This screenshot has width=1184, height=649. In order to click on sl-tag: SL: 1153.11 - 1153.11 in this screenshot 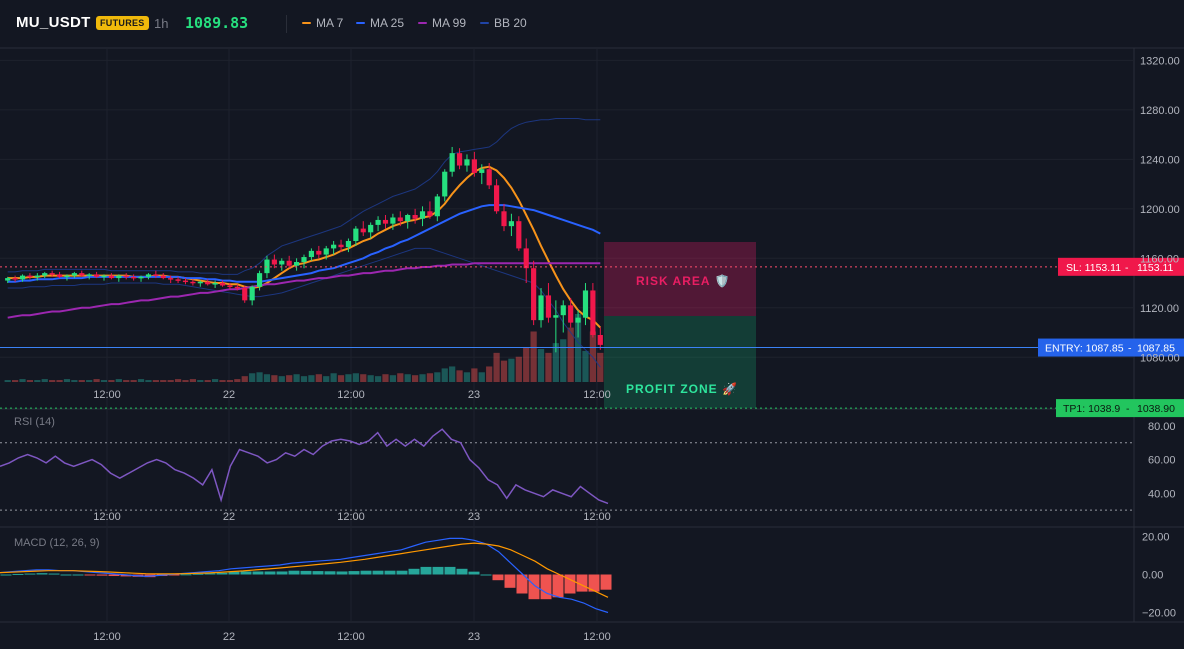, I will do `click(1121, 266)`.